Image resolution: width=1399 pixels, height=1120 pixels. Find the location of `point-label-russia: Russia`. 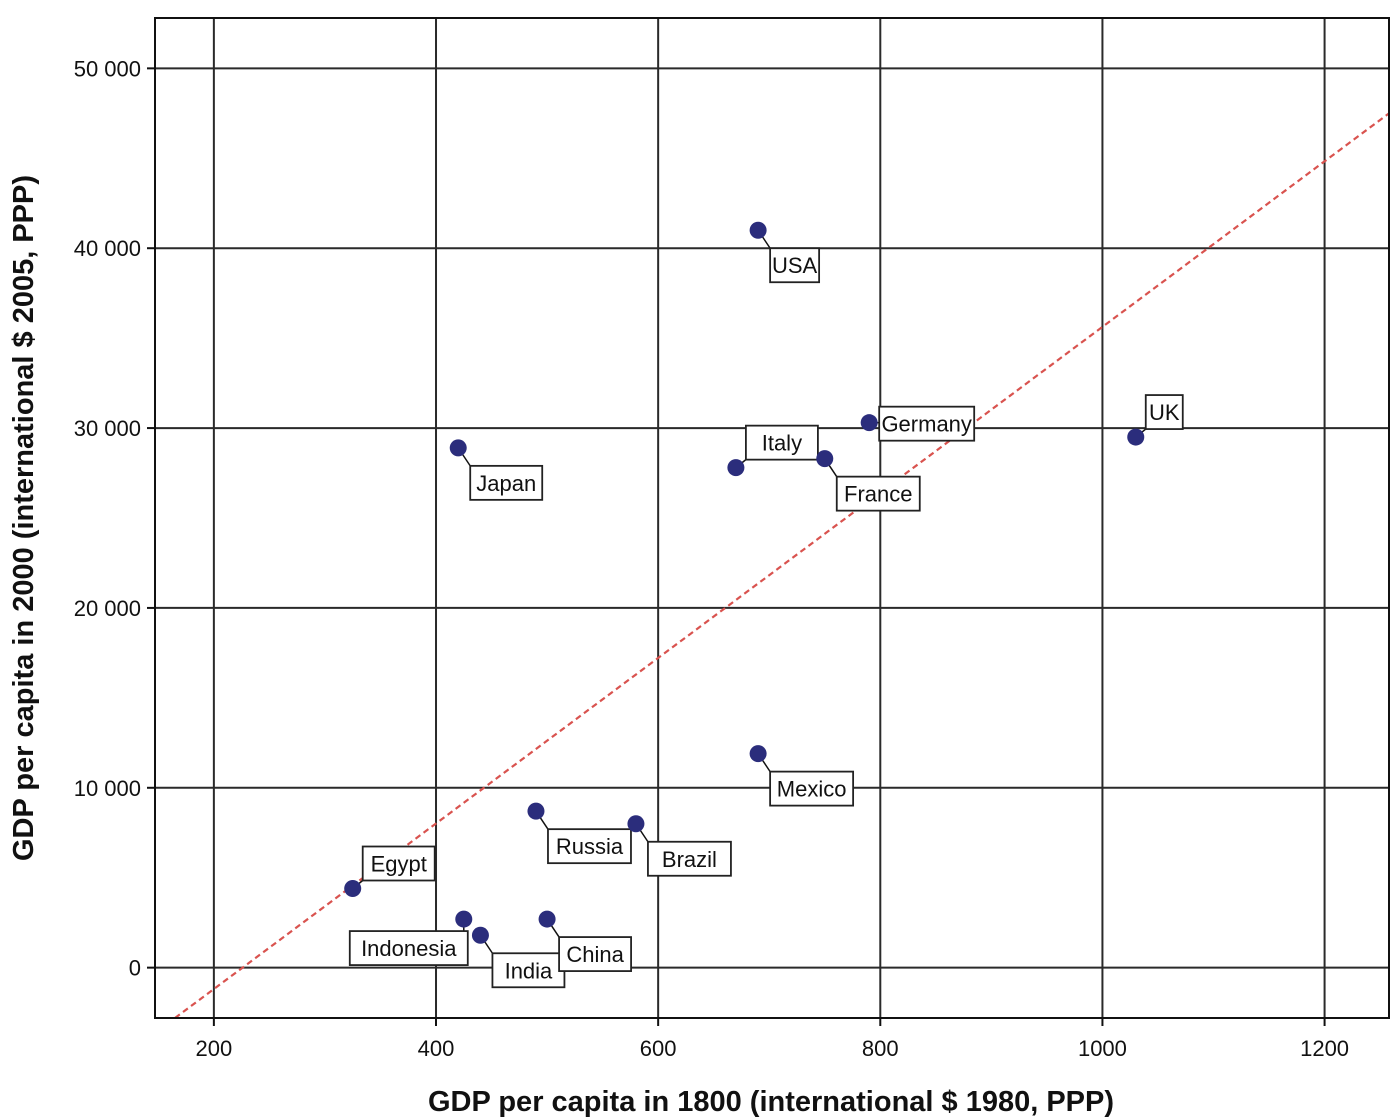

point-label-russia: Russia is located at coordinates (583, 837).